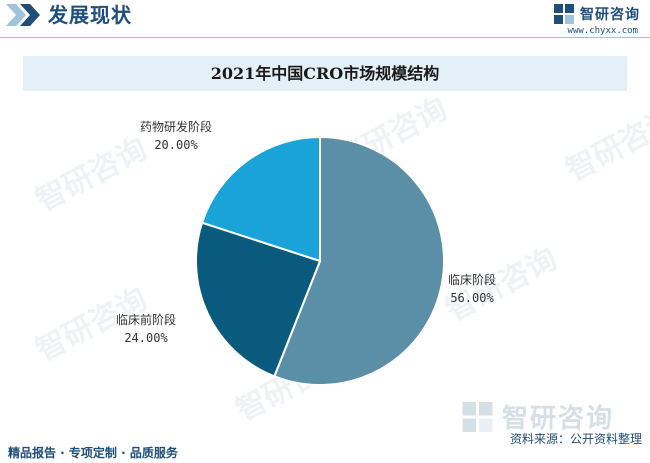  Describe the element at coordinates (472, 280) in the screenshot. I see `slice-label-name: 临床阶段` at that location.